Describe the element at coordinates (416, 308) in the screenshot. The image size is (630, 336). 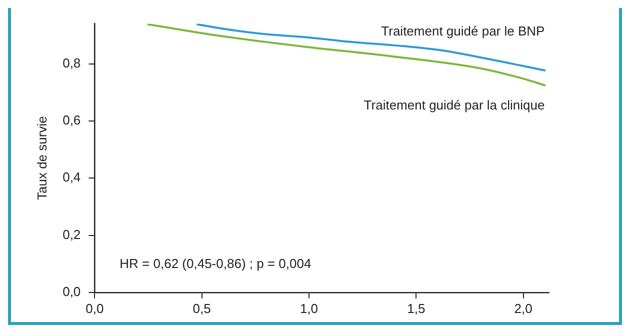
I see `x-tick-label: 1,5` at that location.